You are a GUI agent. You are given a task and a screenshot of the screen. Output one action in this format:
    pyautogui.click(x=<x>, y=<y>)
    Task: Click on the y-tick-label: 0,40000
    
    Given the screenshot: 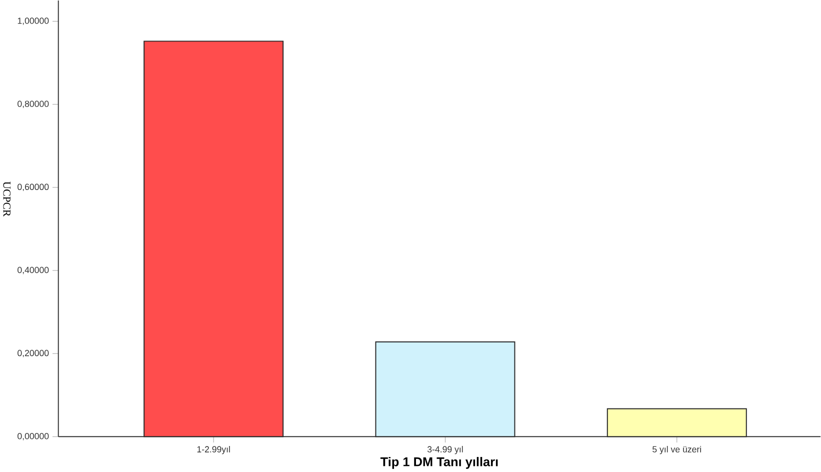 What is the action you would take?
    pyautogui.click(x=33, y=270)
    